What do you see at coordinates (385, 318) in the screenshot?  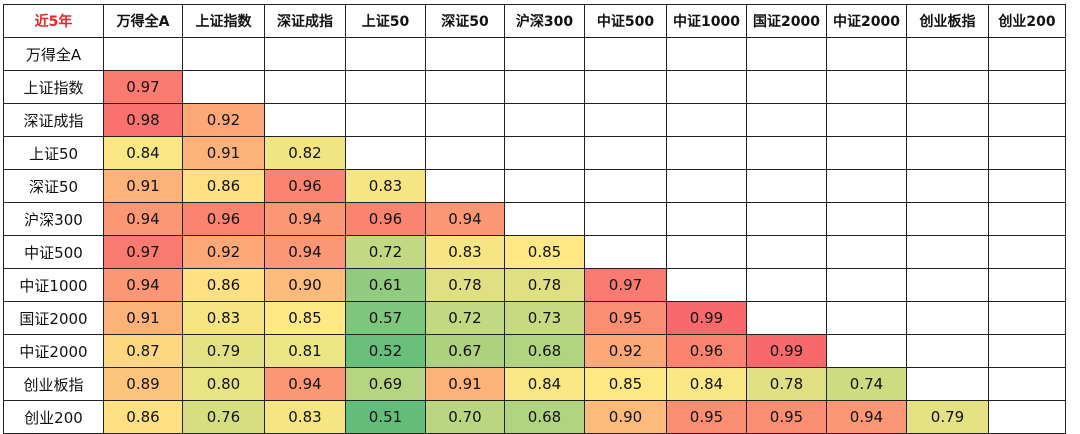 I see `heatmap-cell: 0.57` at bounding box center [385, 318].